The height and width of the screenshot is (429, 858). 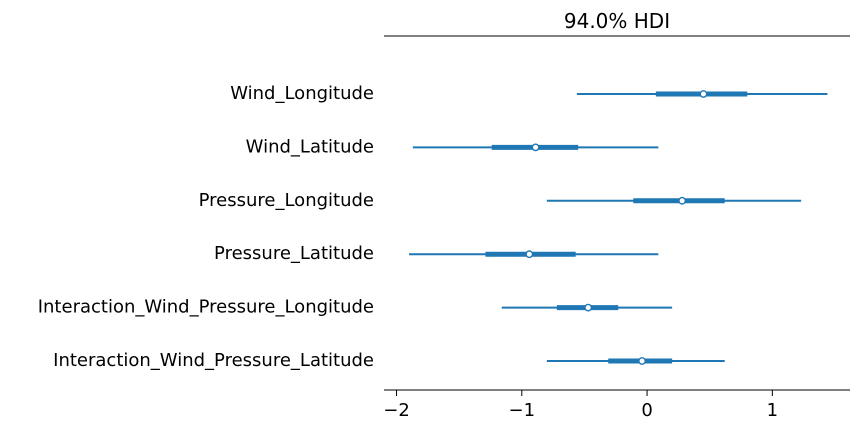 I want to click on forest-row: Interaction_Wind_Pressure_Latitude, so click(x=389, y=360).